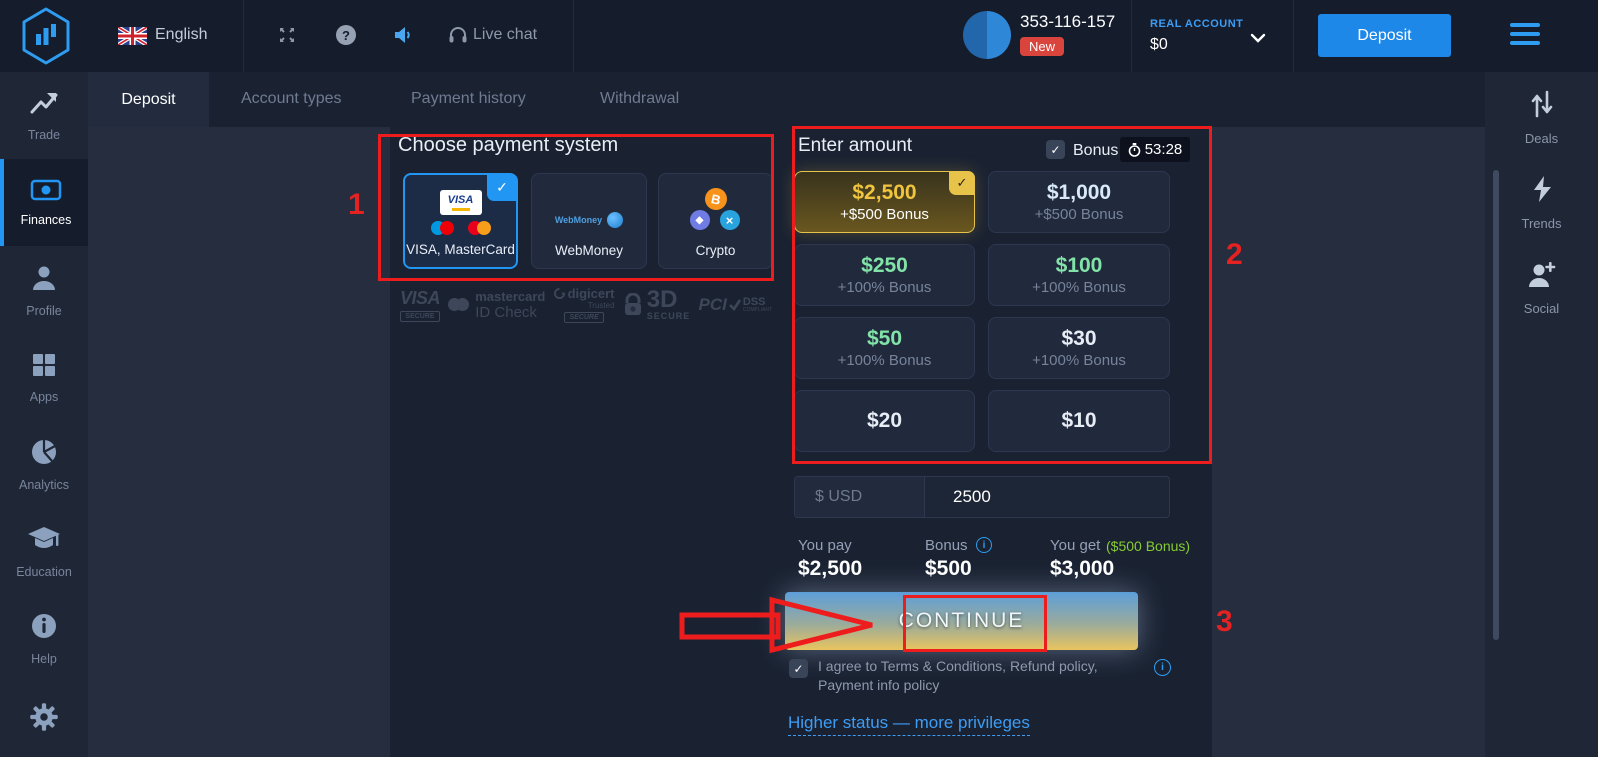 This screenshot has width=1598, height=757. Describe the element at coordinates (496, 305) in the screenshot. I see `mastercard-id-check-badge: mastercard ID Check` at that location.